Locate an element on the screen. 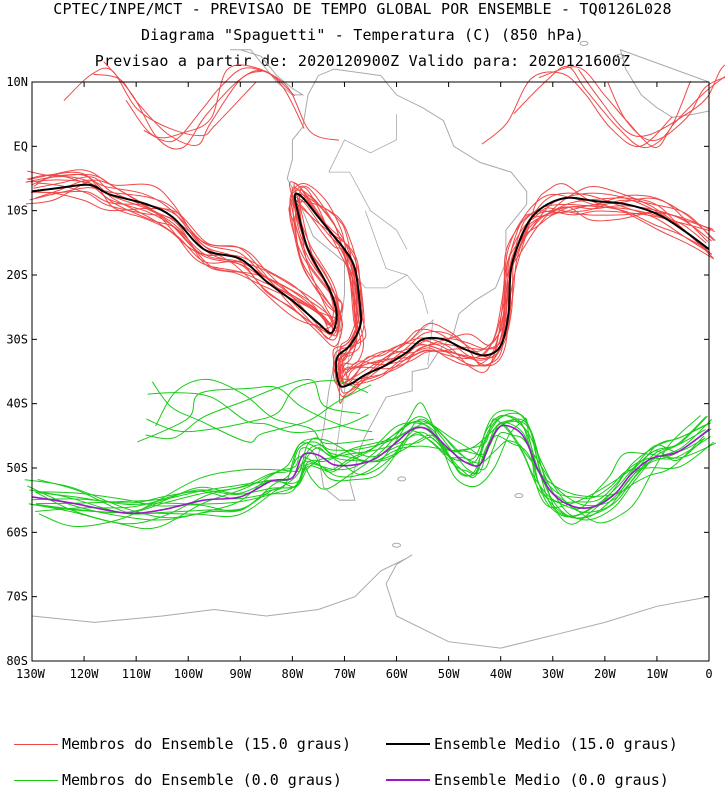 The image size is (725, 792). lon-label: 70W is located at coordinates (345, 674).